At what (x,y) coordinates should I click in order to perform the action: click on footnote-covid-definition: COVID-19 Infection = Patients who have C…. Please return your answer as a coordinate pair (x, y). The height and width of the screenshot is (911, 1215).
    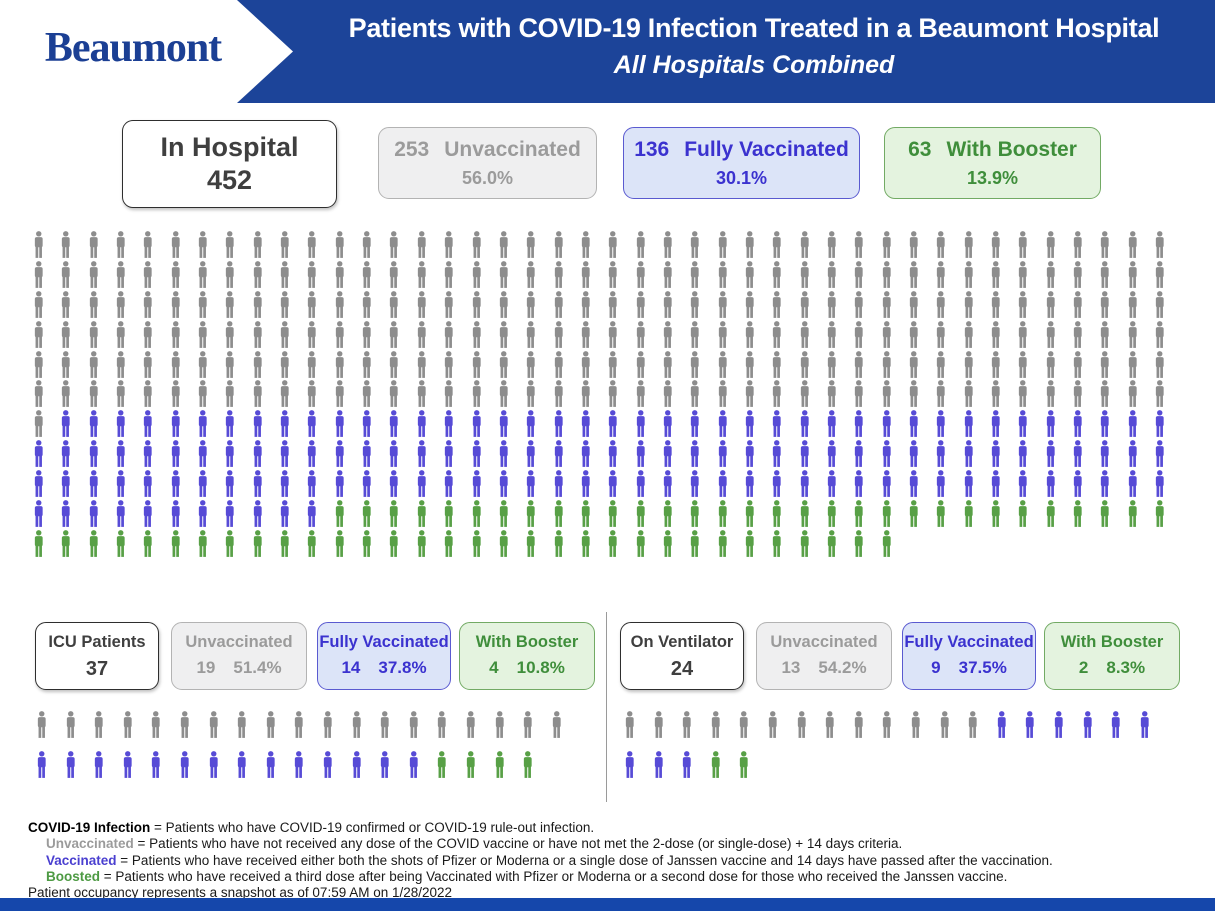
    Looking at the image, I should click on (613, 828).